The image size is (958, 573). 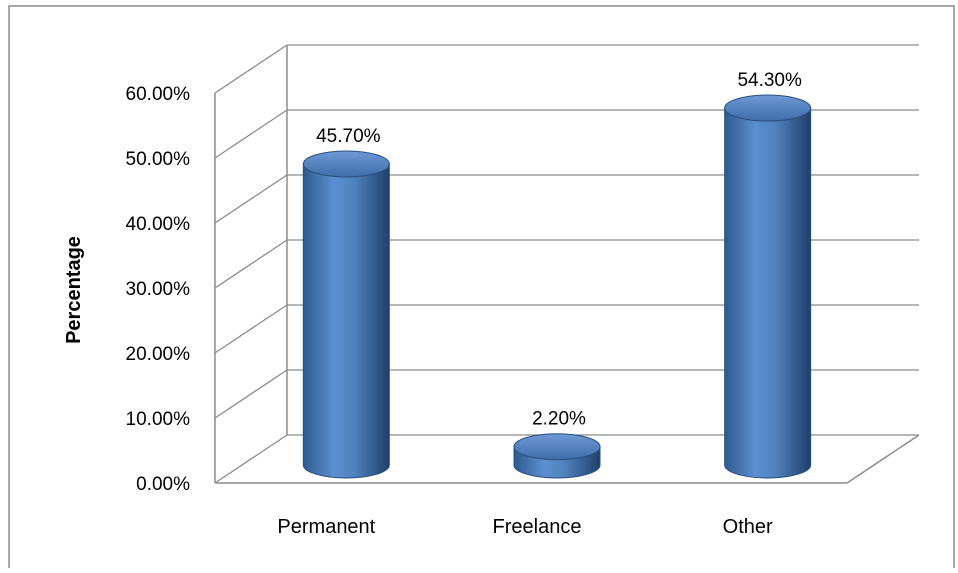 What do you see at coordinates (348, 136) in the screenshot?
I see `bar-value-label: 45.70%` at bounding box center [348, 136].